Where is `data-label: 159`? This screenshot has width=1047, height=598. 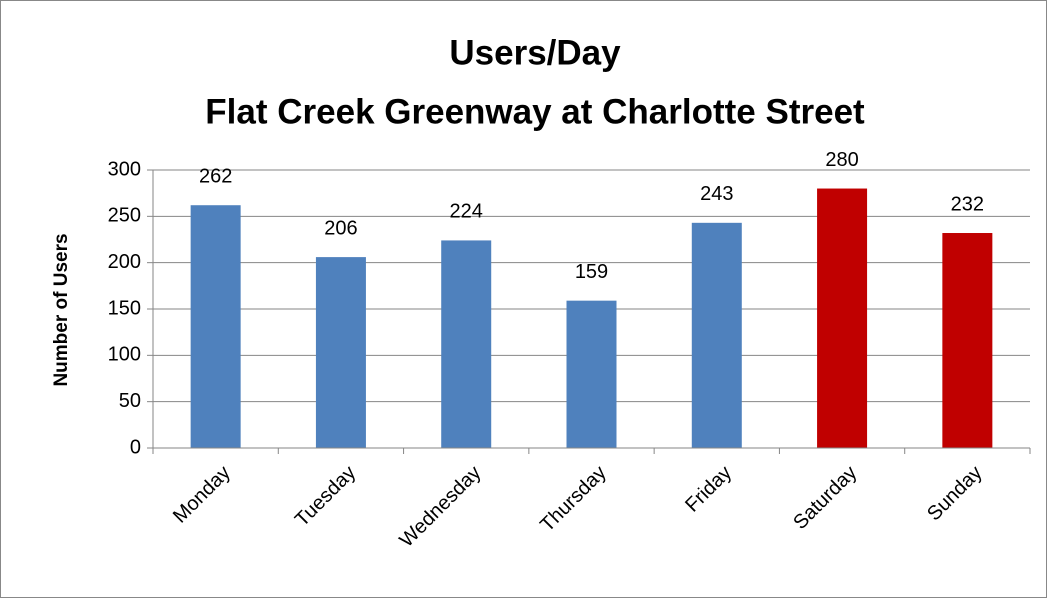
data-label: 159 is located at coordinates (591, 272).